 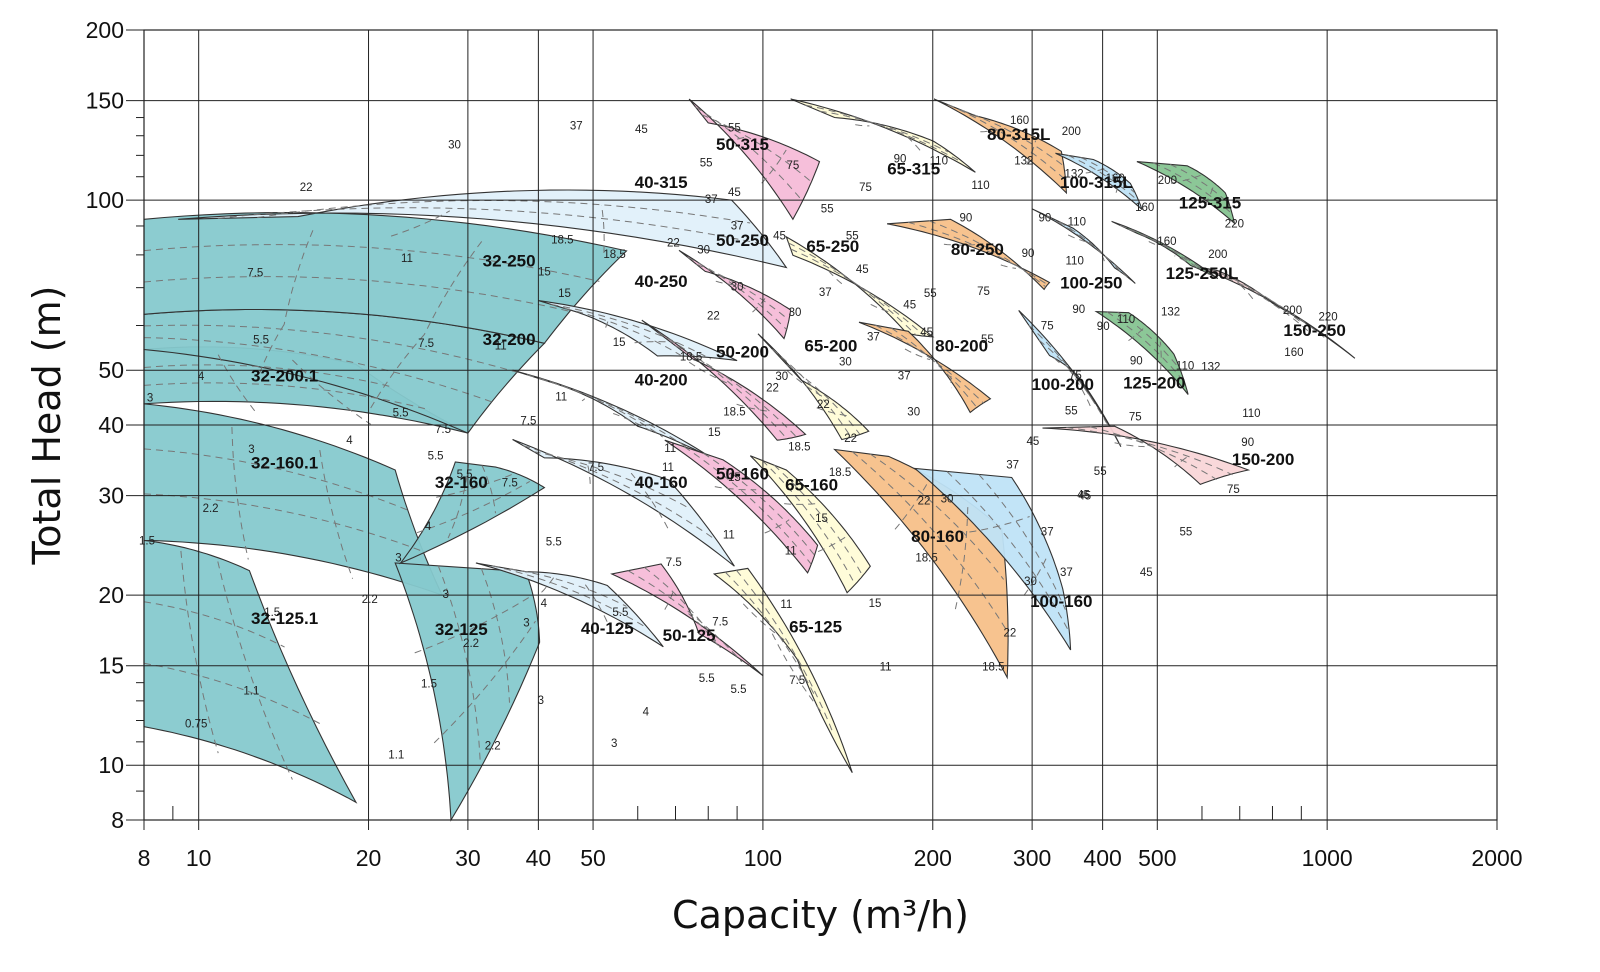 What do you see at coordinates (661, 482) in the screenshot?
I see `model-label-40-160: 40-160` at bounding box center [661, 482].